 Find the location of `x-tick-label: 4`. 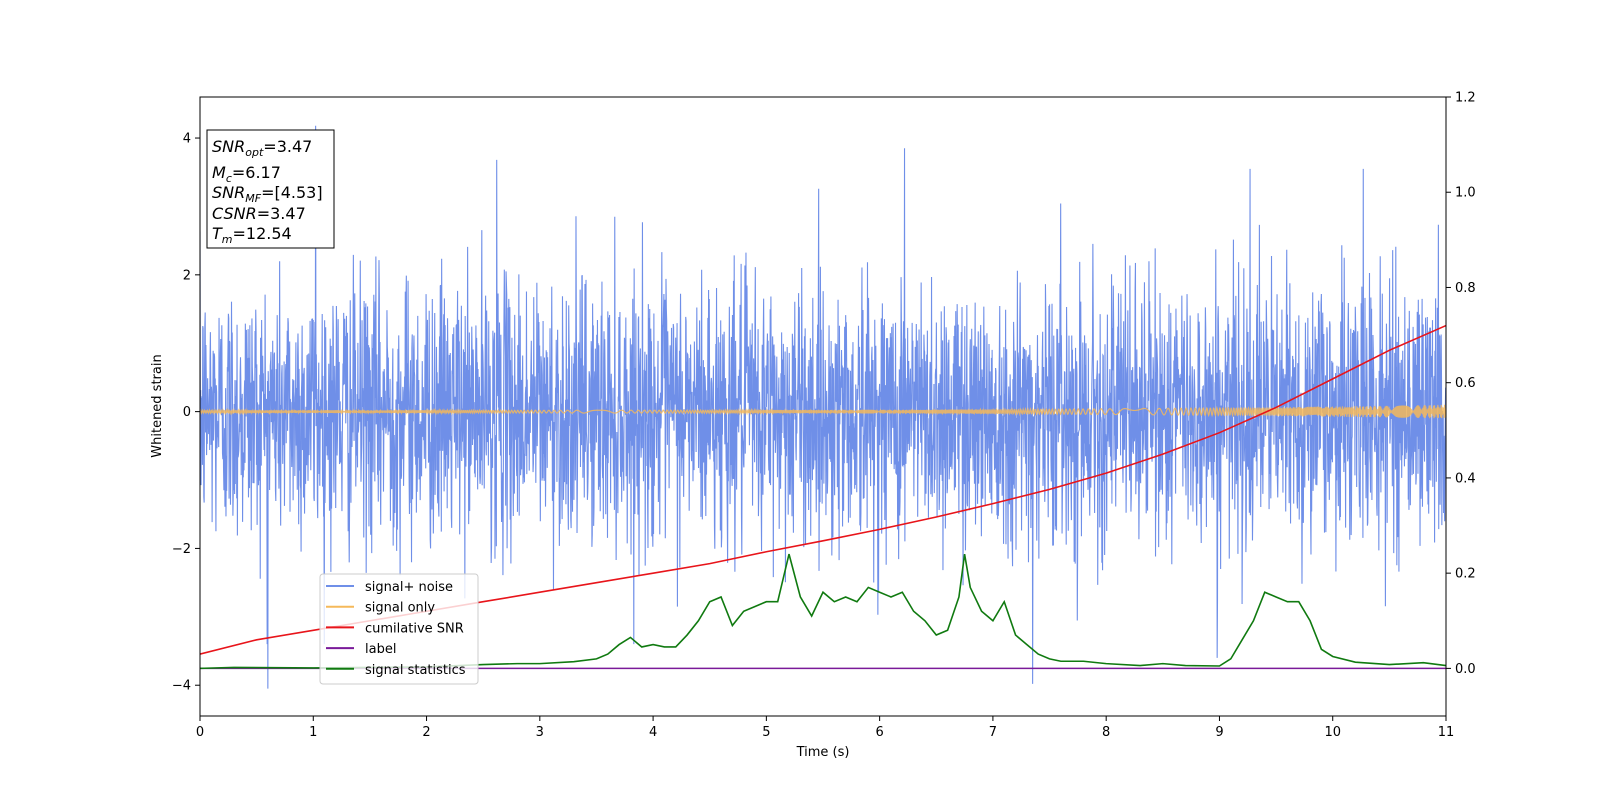

x-tick-label: 4 is located at coordinates (653, 732).